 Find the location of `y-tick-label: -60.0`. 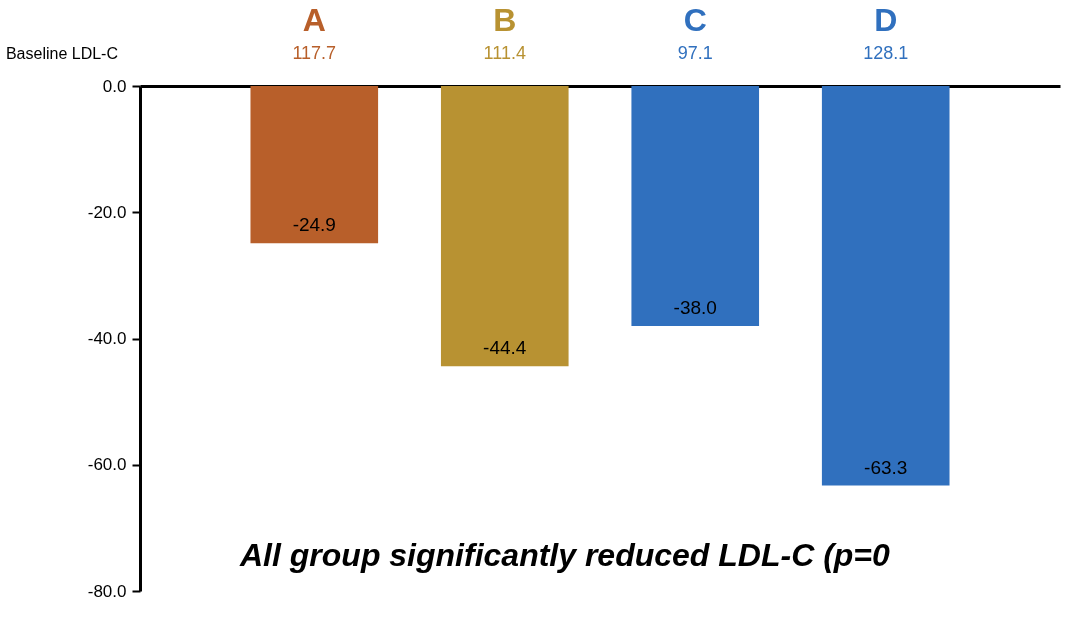

y-tick-label: -60.0 is located at coordinates (107, 465).